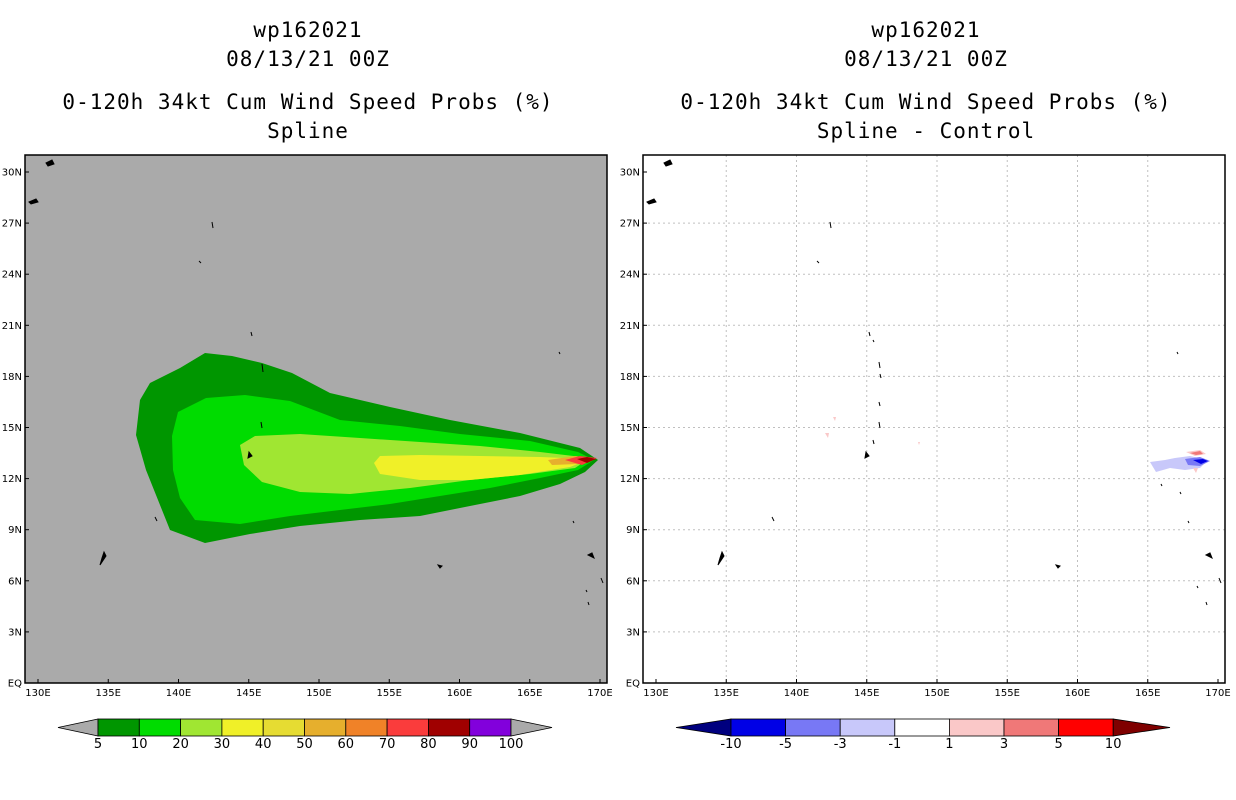 This screenshot has height=800, width=1236. What do you see at coordinates (894, 744) in the screenshot?
I see `colorbar-label: -1` at bounding box center [894, 744].